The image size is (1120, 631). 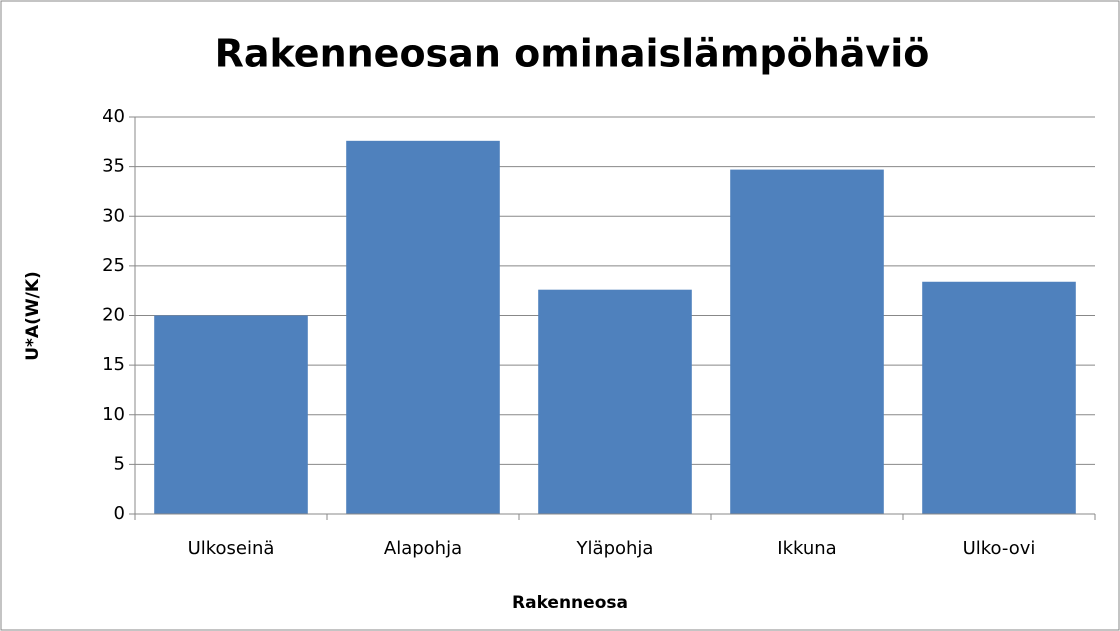 What do you see at coordinates (572, 54) in the screenshot?
I see `chart-title: Rakenneosan ominaislämpöhäviö` at bounding box center [572, 54].